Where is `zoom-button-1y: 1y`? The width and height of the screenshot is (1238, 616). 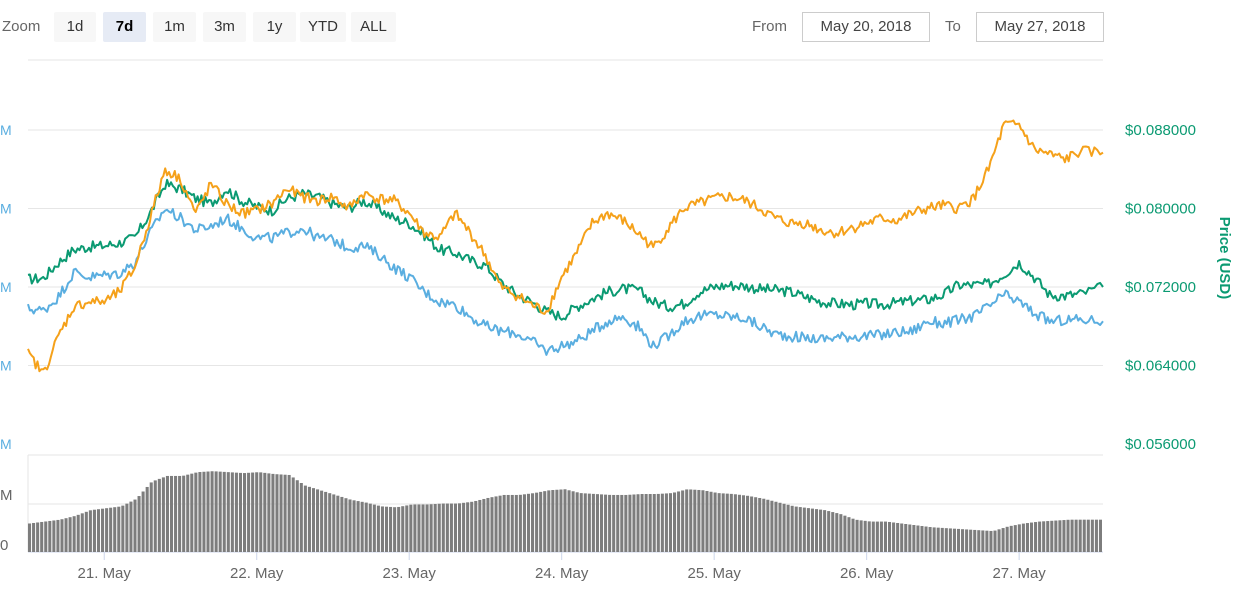
zoom-button-1y: 1y is located at coordinates (274, 27).